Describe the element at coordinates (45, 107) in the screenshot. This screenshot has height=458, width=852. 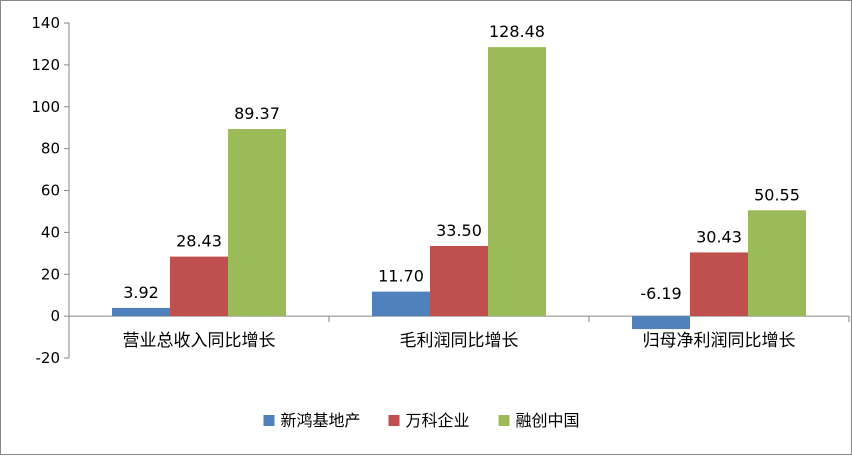
I see `y-tick-label: 100` at that location.